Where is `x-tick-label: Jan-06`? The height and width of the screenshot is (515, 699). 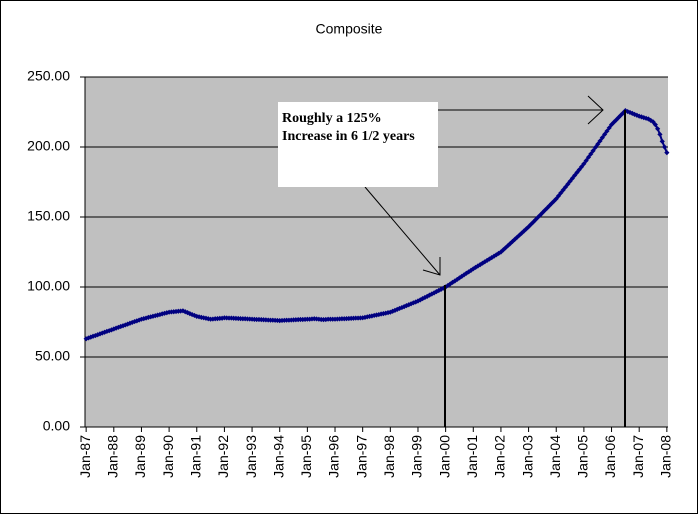
x-tick-label: Jan-06 is located at coordinates (610, 456).